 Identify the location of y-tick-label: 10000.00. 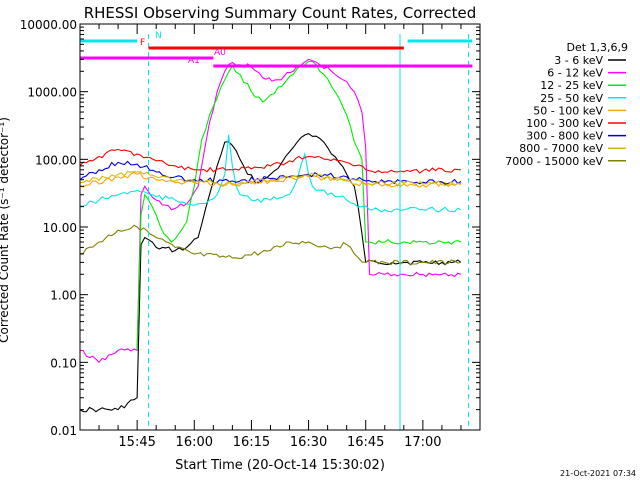
(48, 25).